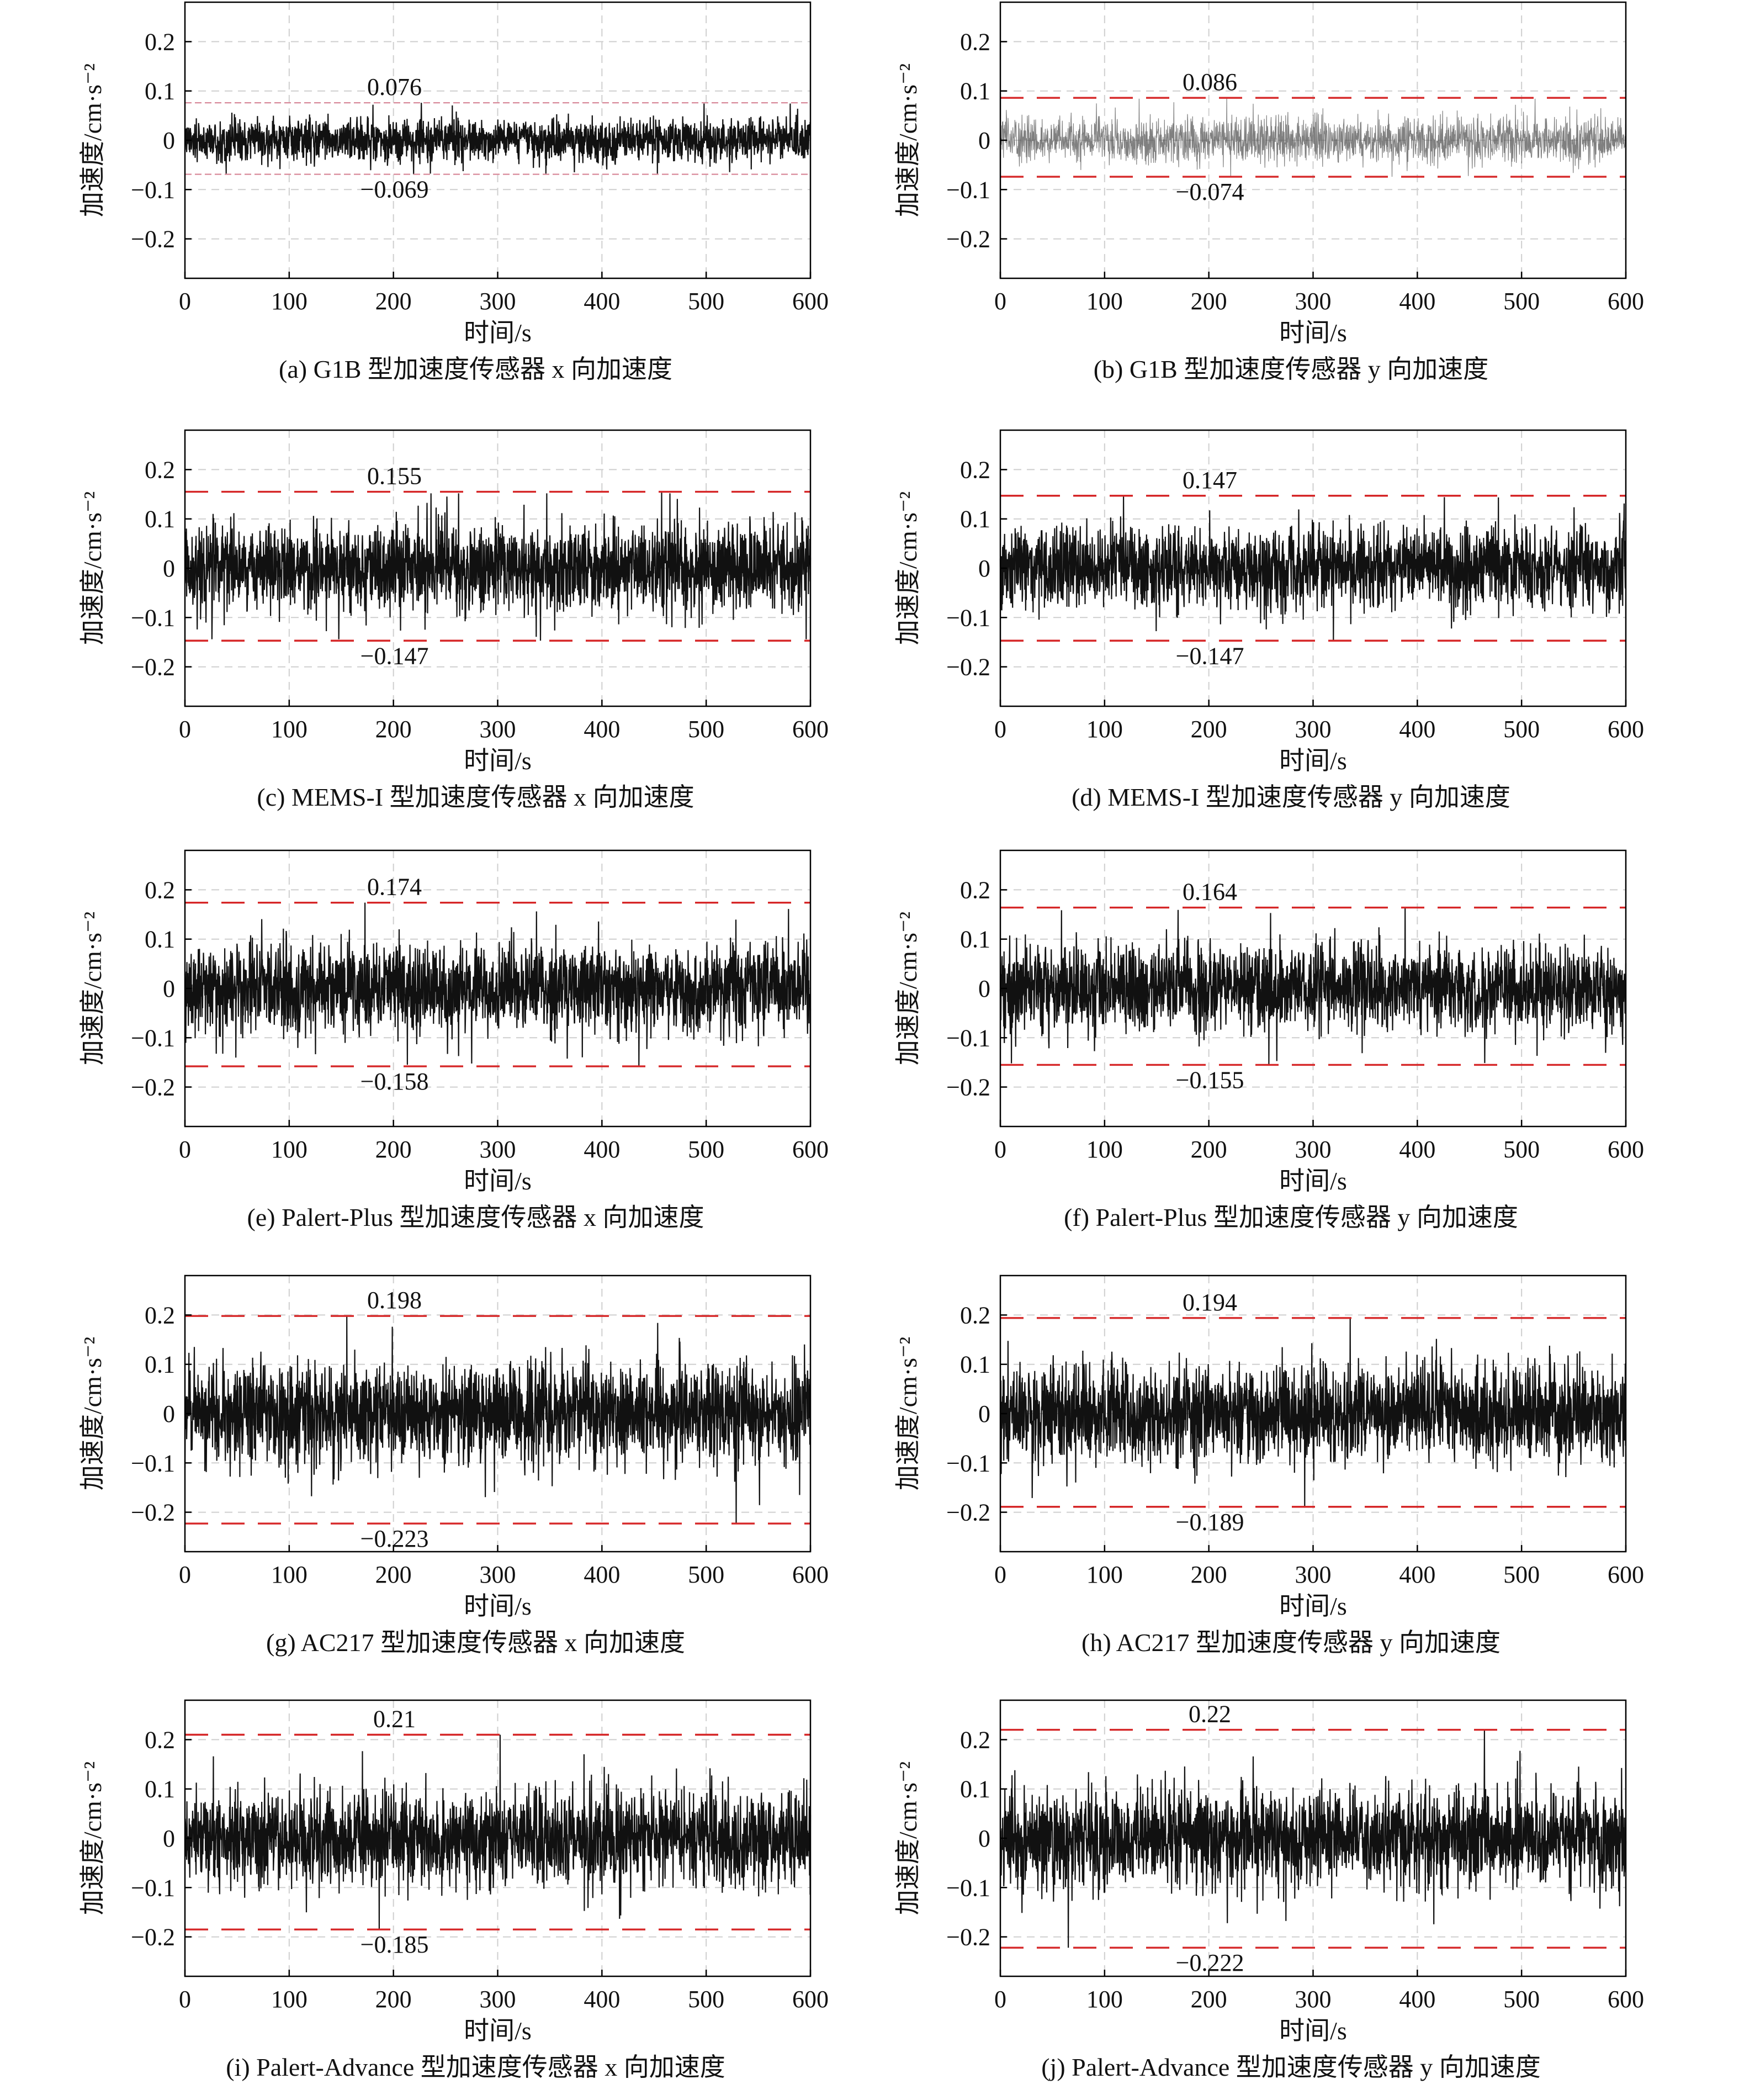  Describe the element at coordinates (394, 1081) in the screenshot. I see `threshold-label-lower: −0.158` at that location.